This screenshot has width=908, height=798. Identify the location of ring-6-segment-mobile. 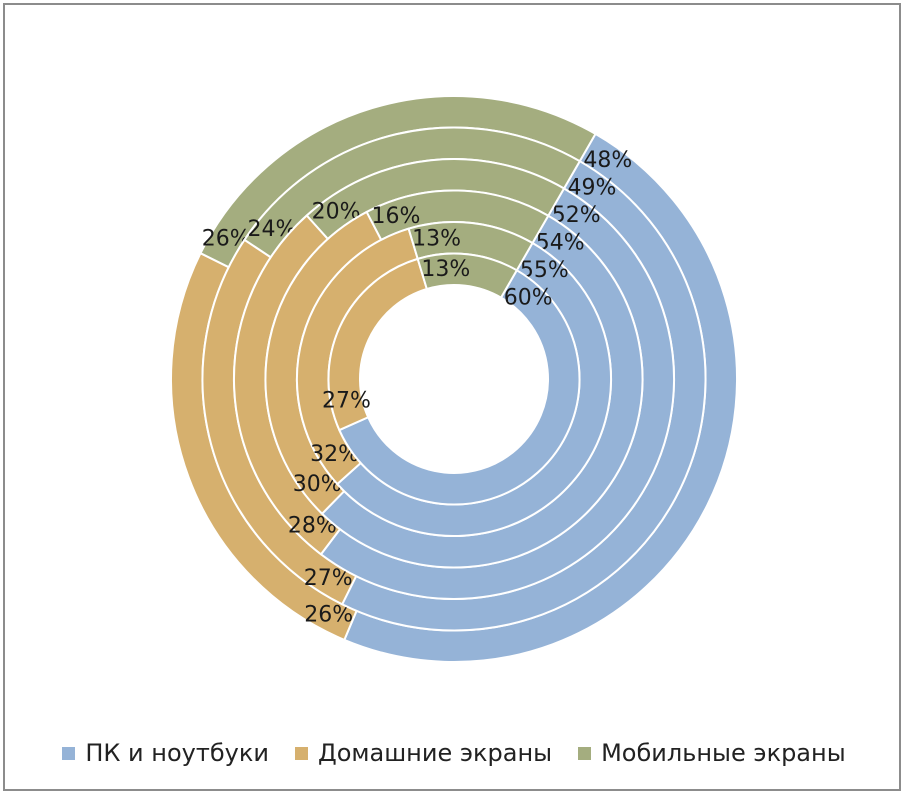
(467, 275).